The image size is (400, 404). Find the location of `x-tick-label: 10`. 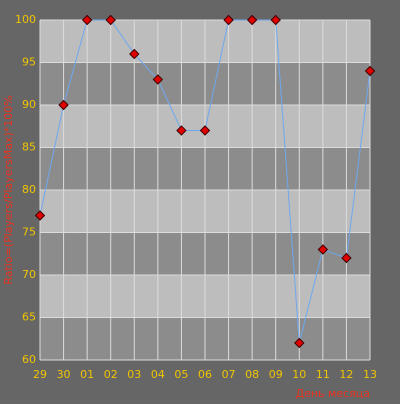

x-tick-label: 10 is located at coordinates (299, 374).